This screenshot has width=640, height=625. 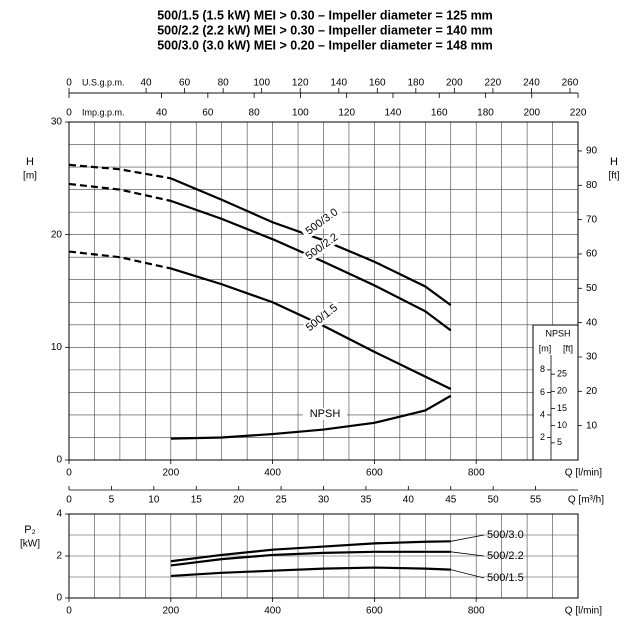 What do you see at coordinates (494, 500) in the screenshot?
I see `flow-tick-label: 50` at bounding box center [494, 500].